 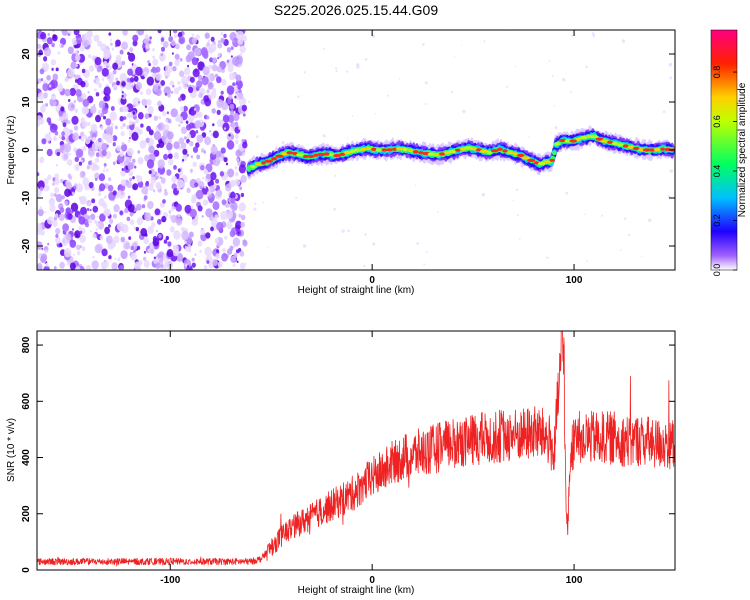 I want to click on colorbar-ticks: 0.0 0.2 0.4 0.6 0.8, so click(x=724, y=171).